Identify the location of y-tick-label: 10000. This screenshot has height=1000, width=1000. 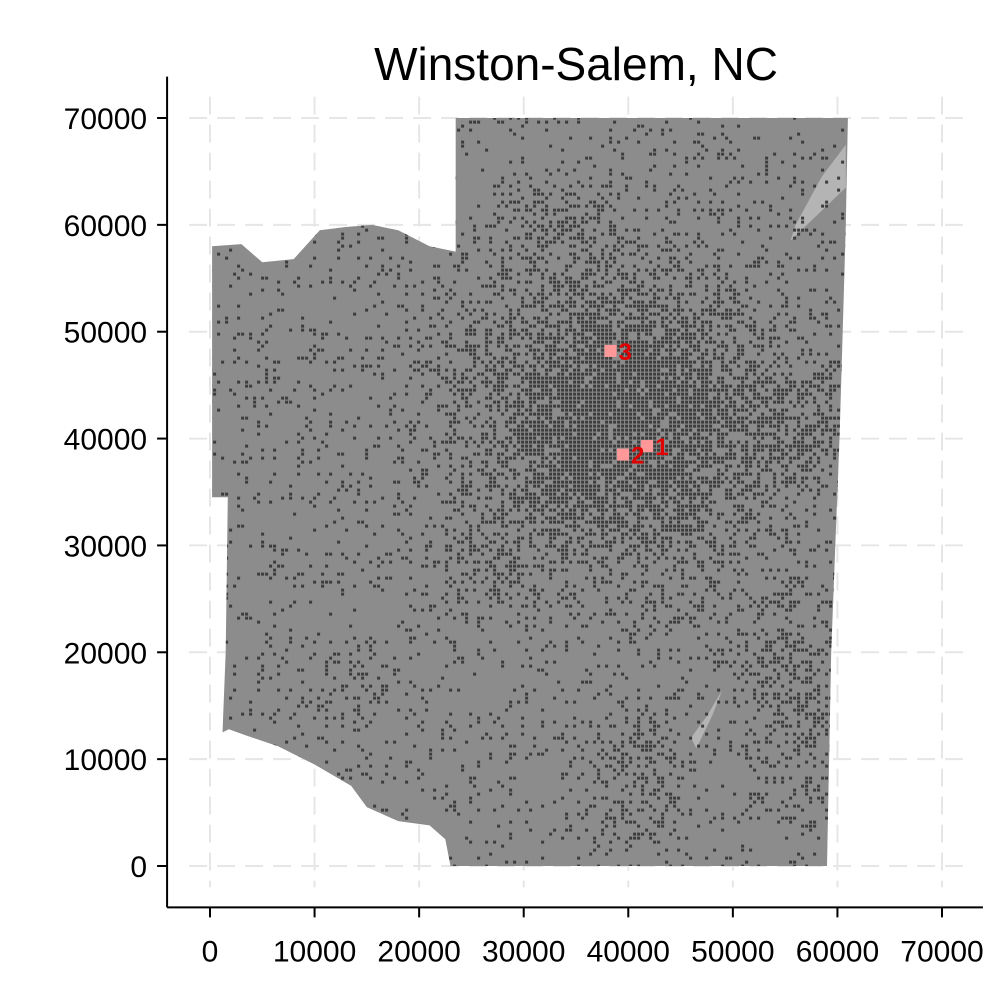
(105, 760).